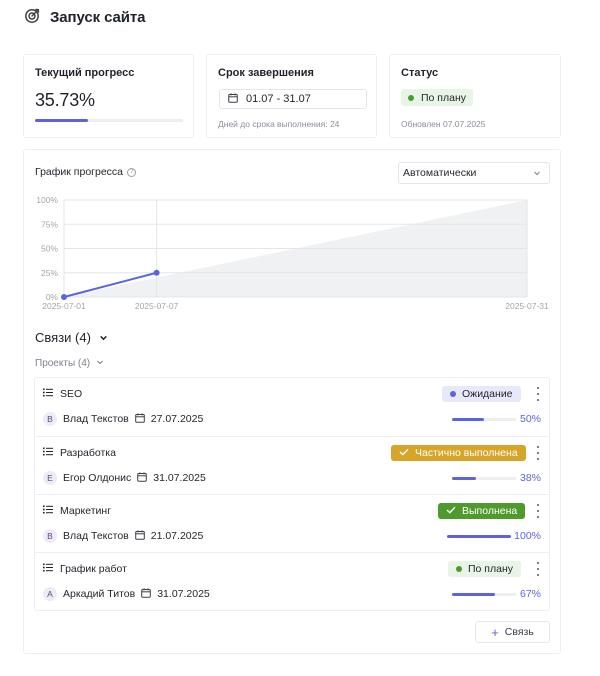 The width and height of the screenshot is (600, 676). I want to click on chart-mode-value: Автоматически, so click(440, 173).